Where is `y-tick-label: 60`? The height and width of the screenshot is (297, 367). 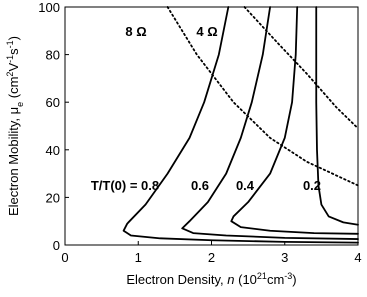
y-tick-label: 60 is located at coordinates (53, 102).